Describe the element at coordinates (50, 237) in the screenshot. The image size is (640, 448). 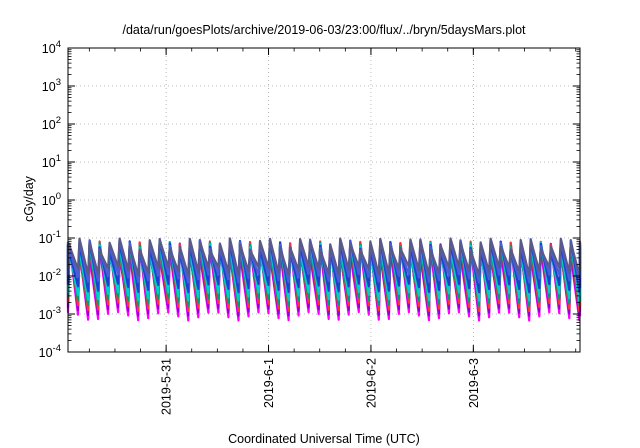
I see `y-tick-label: 10⁻¹` at that location.